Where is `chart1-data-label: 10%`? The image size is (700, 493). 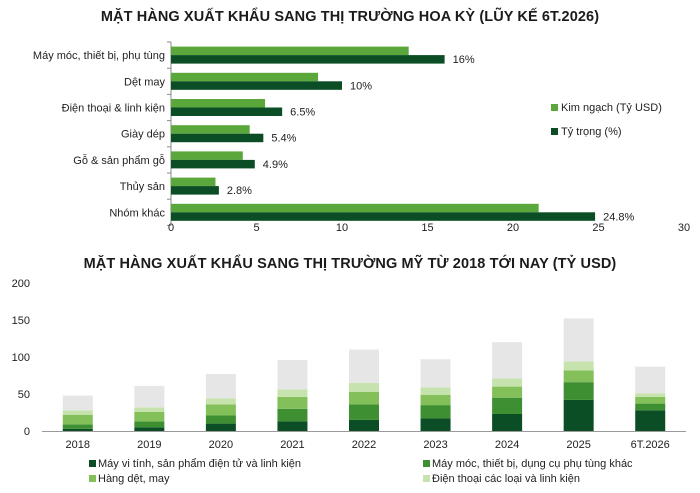
chart1-data-label: 10% is located at coordinates (361, 86).